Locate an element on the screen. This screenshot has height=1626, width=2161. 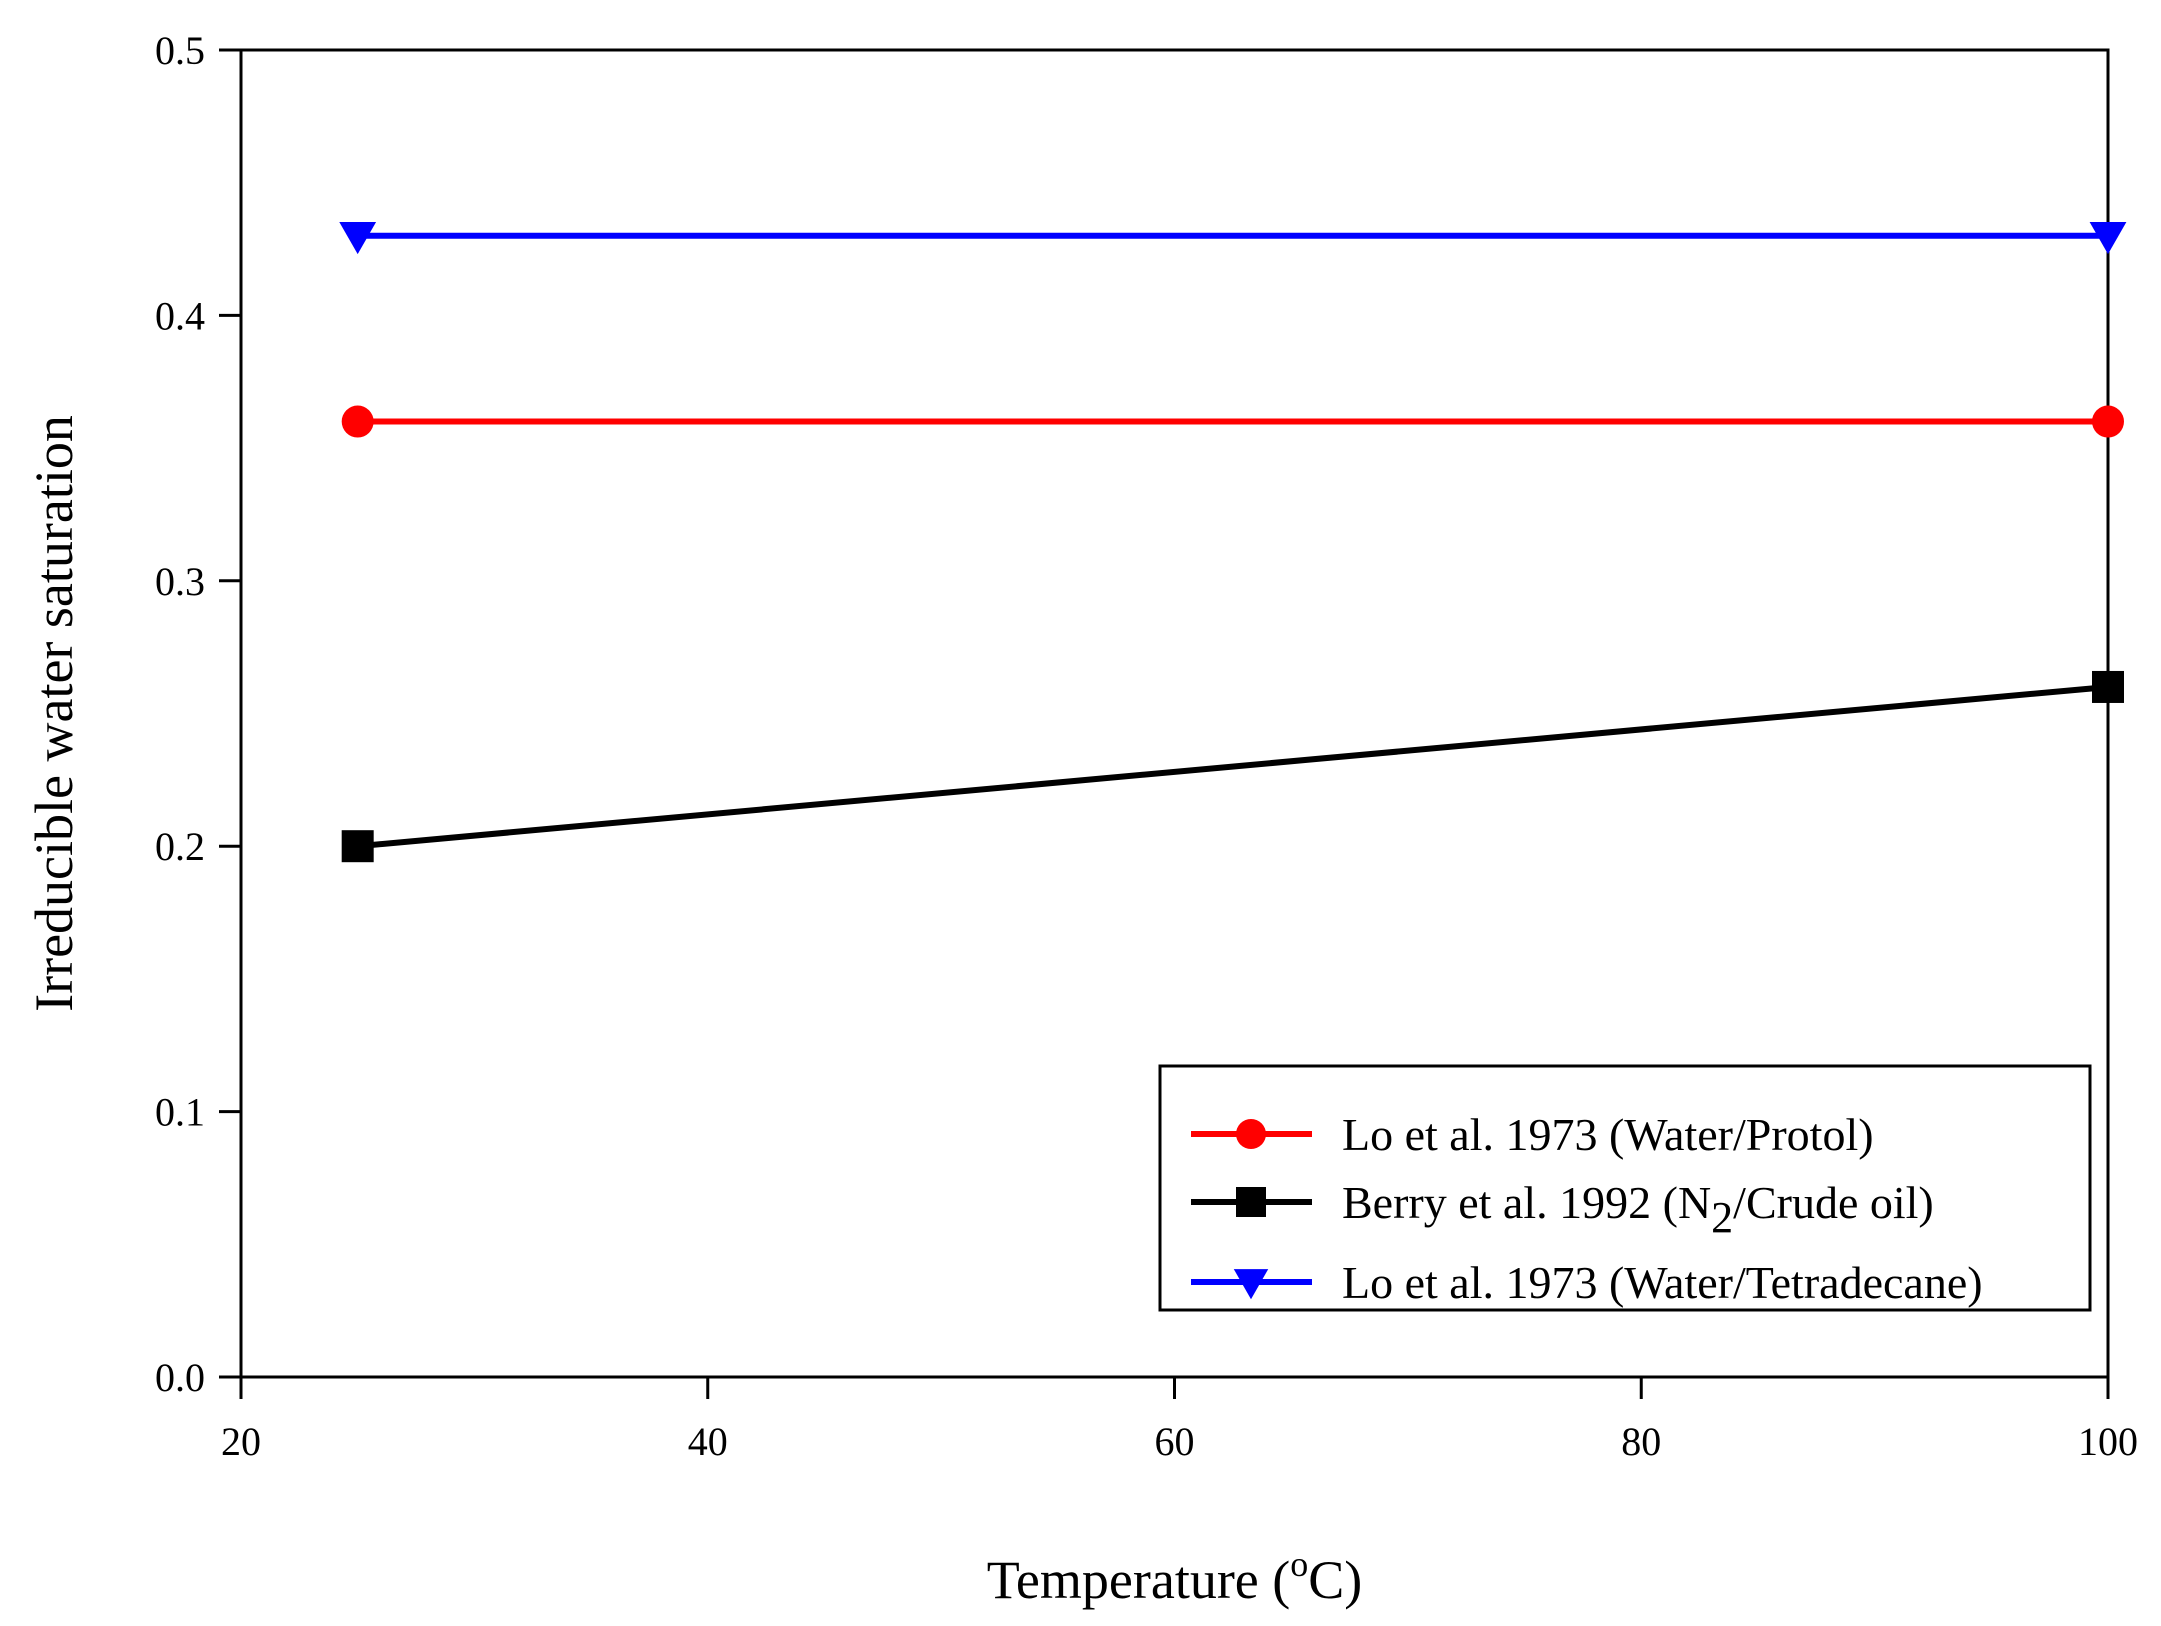
x-tick-label-20: 20 is located at coordinates (241, 1441).